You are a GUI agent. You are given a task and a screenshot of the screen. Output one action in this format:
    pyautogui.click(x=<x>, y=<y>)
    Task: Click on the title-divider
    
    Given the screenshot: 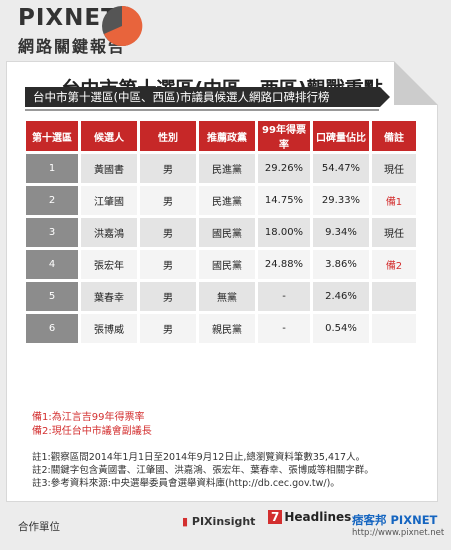 What is the action you would take?
    pyautogui.click(x=202, y=110)
    